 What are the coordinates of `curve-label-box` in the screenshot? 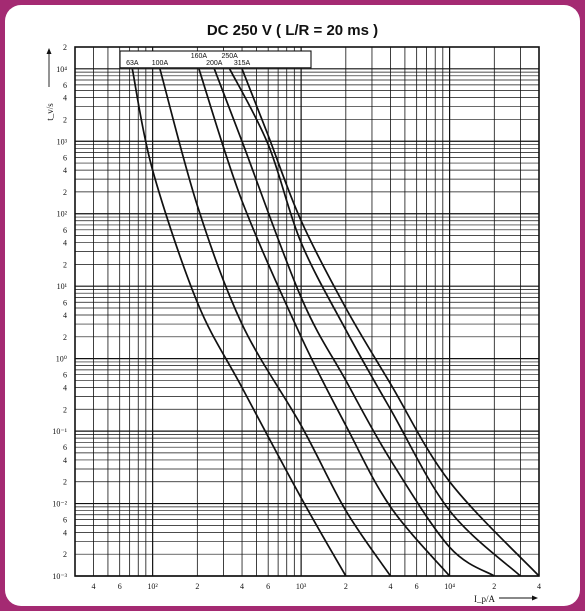 It's located at (215, 59).